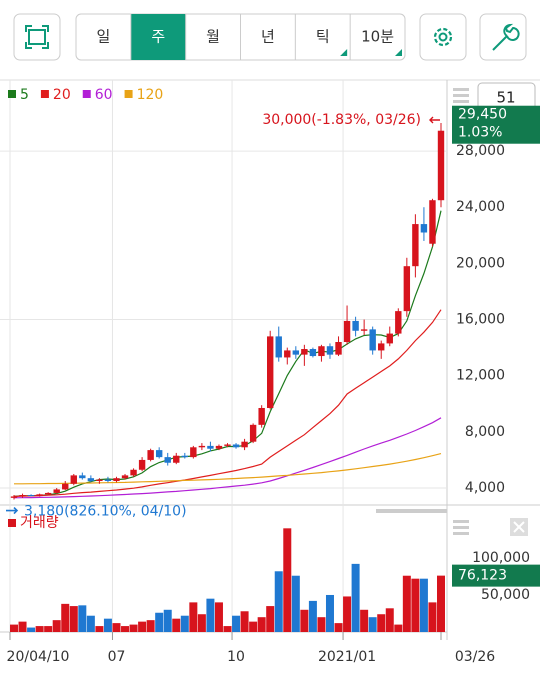  What do you see at coordinates (482, 115) in the screenshot?
I see `last-price: 29,450` at bounding box center [482, 115].